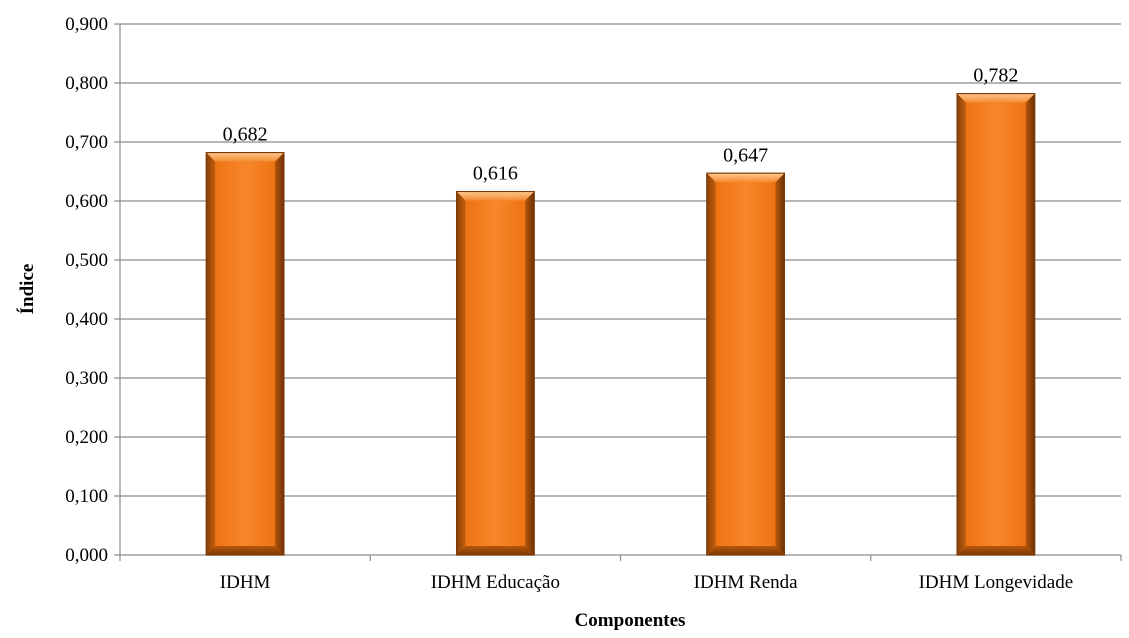 The height and width of the screenshot is (638, 1129). I want to click on x-category-label: IDHM Renda, so click(746, 582).